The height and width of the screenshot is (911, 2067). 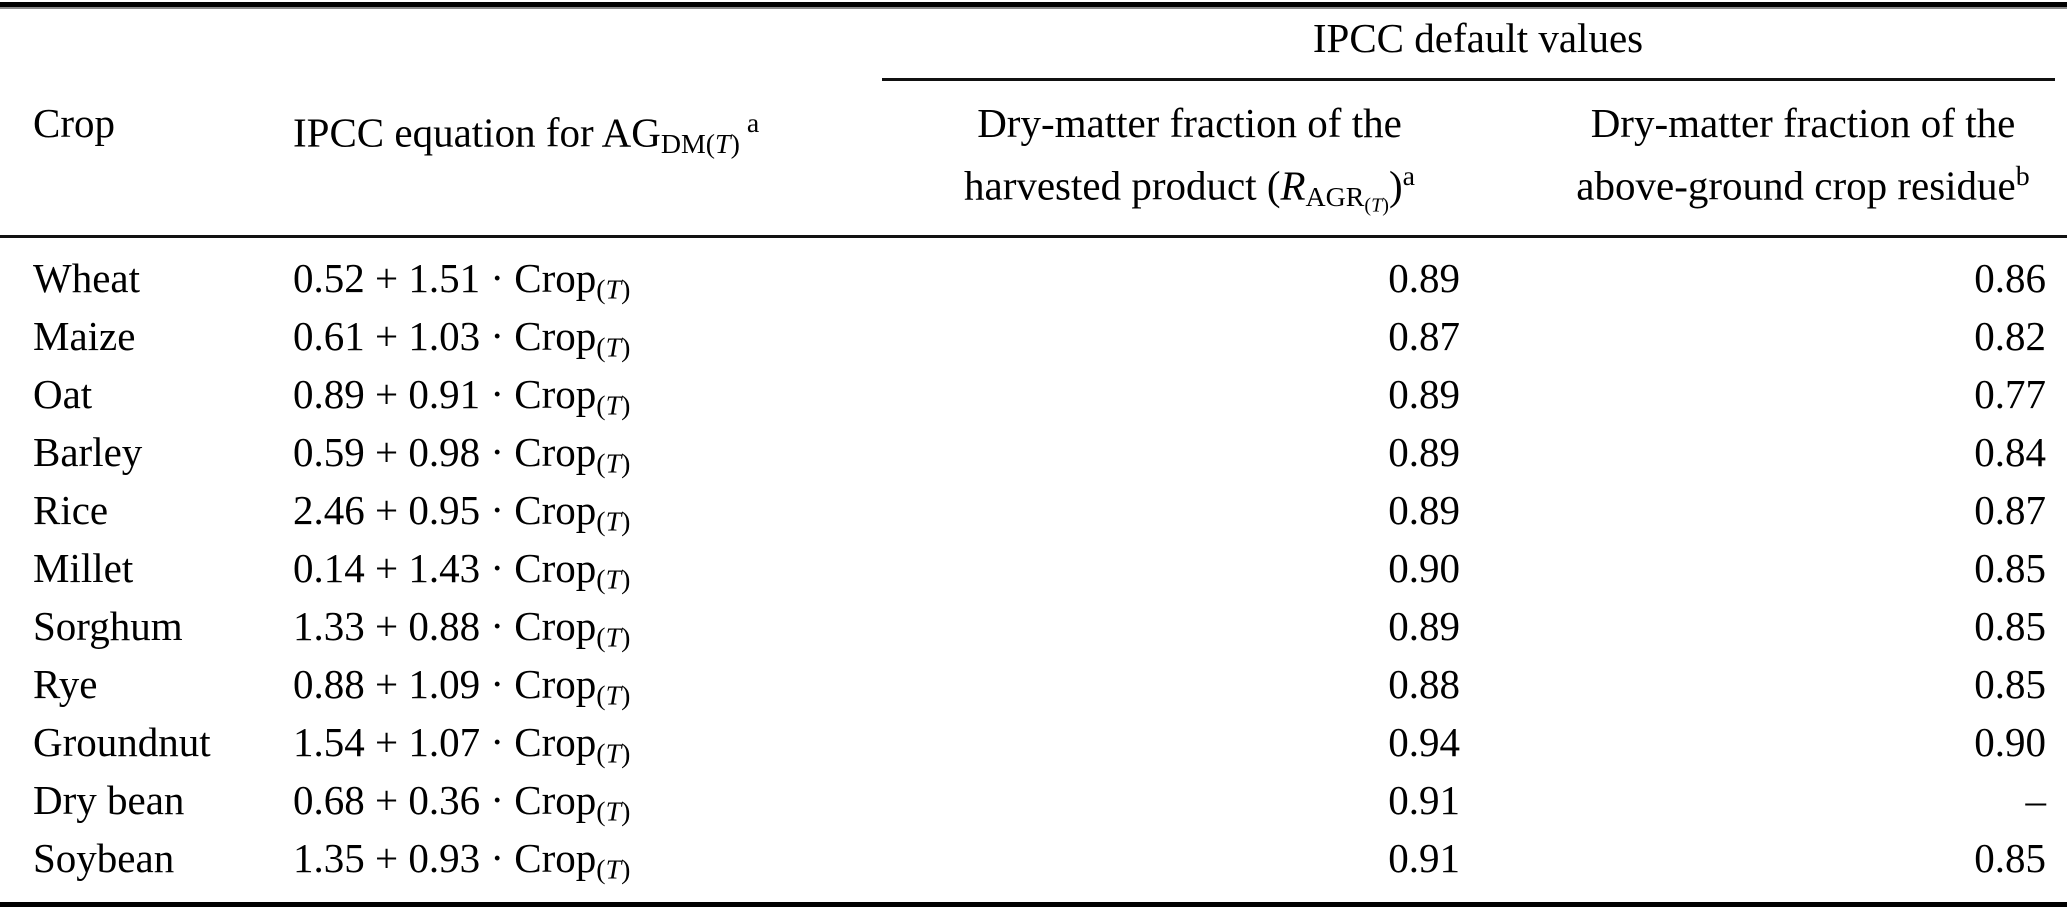 I want to click on equation-cell: 1.54 + 1.07 · Crop(T), so click(x=462, y=744).